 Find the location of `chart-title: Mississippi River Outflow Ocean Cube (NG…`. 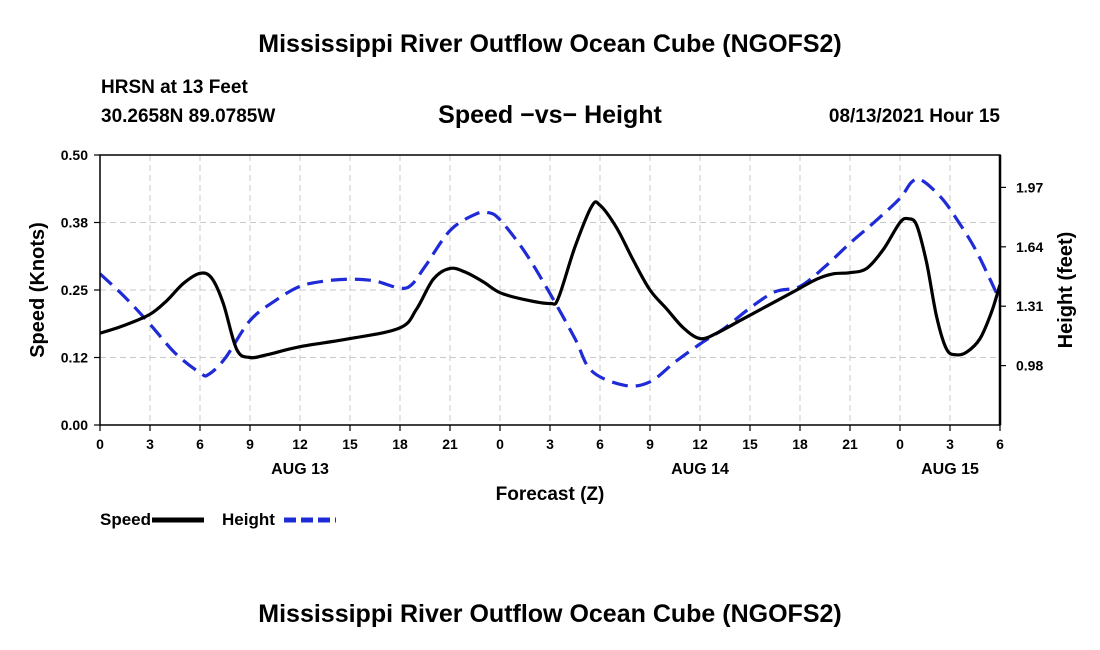

chart-title: Mississippi River Outflow Ocean Cube (NG… is located at coordinates (550, 44).